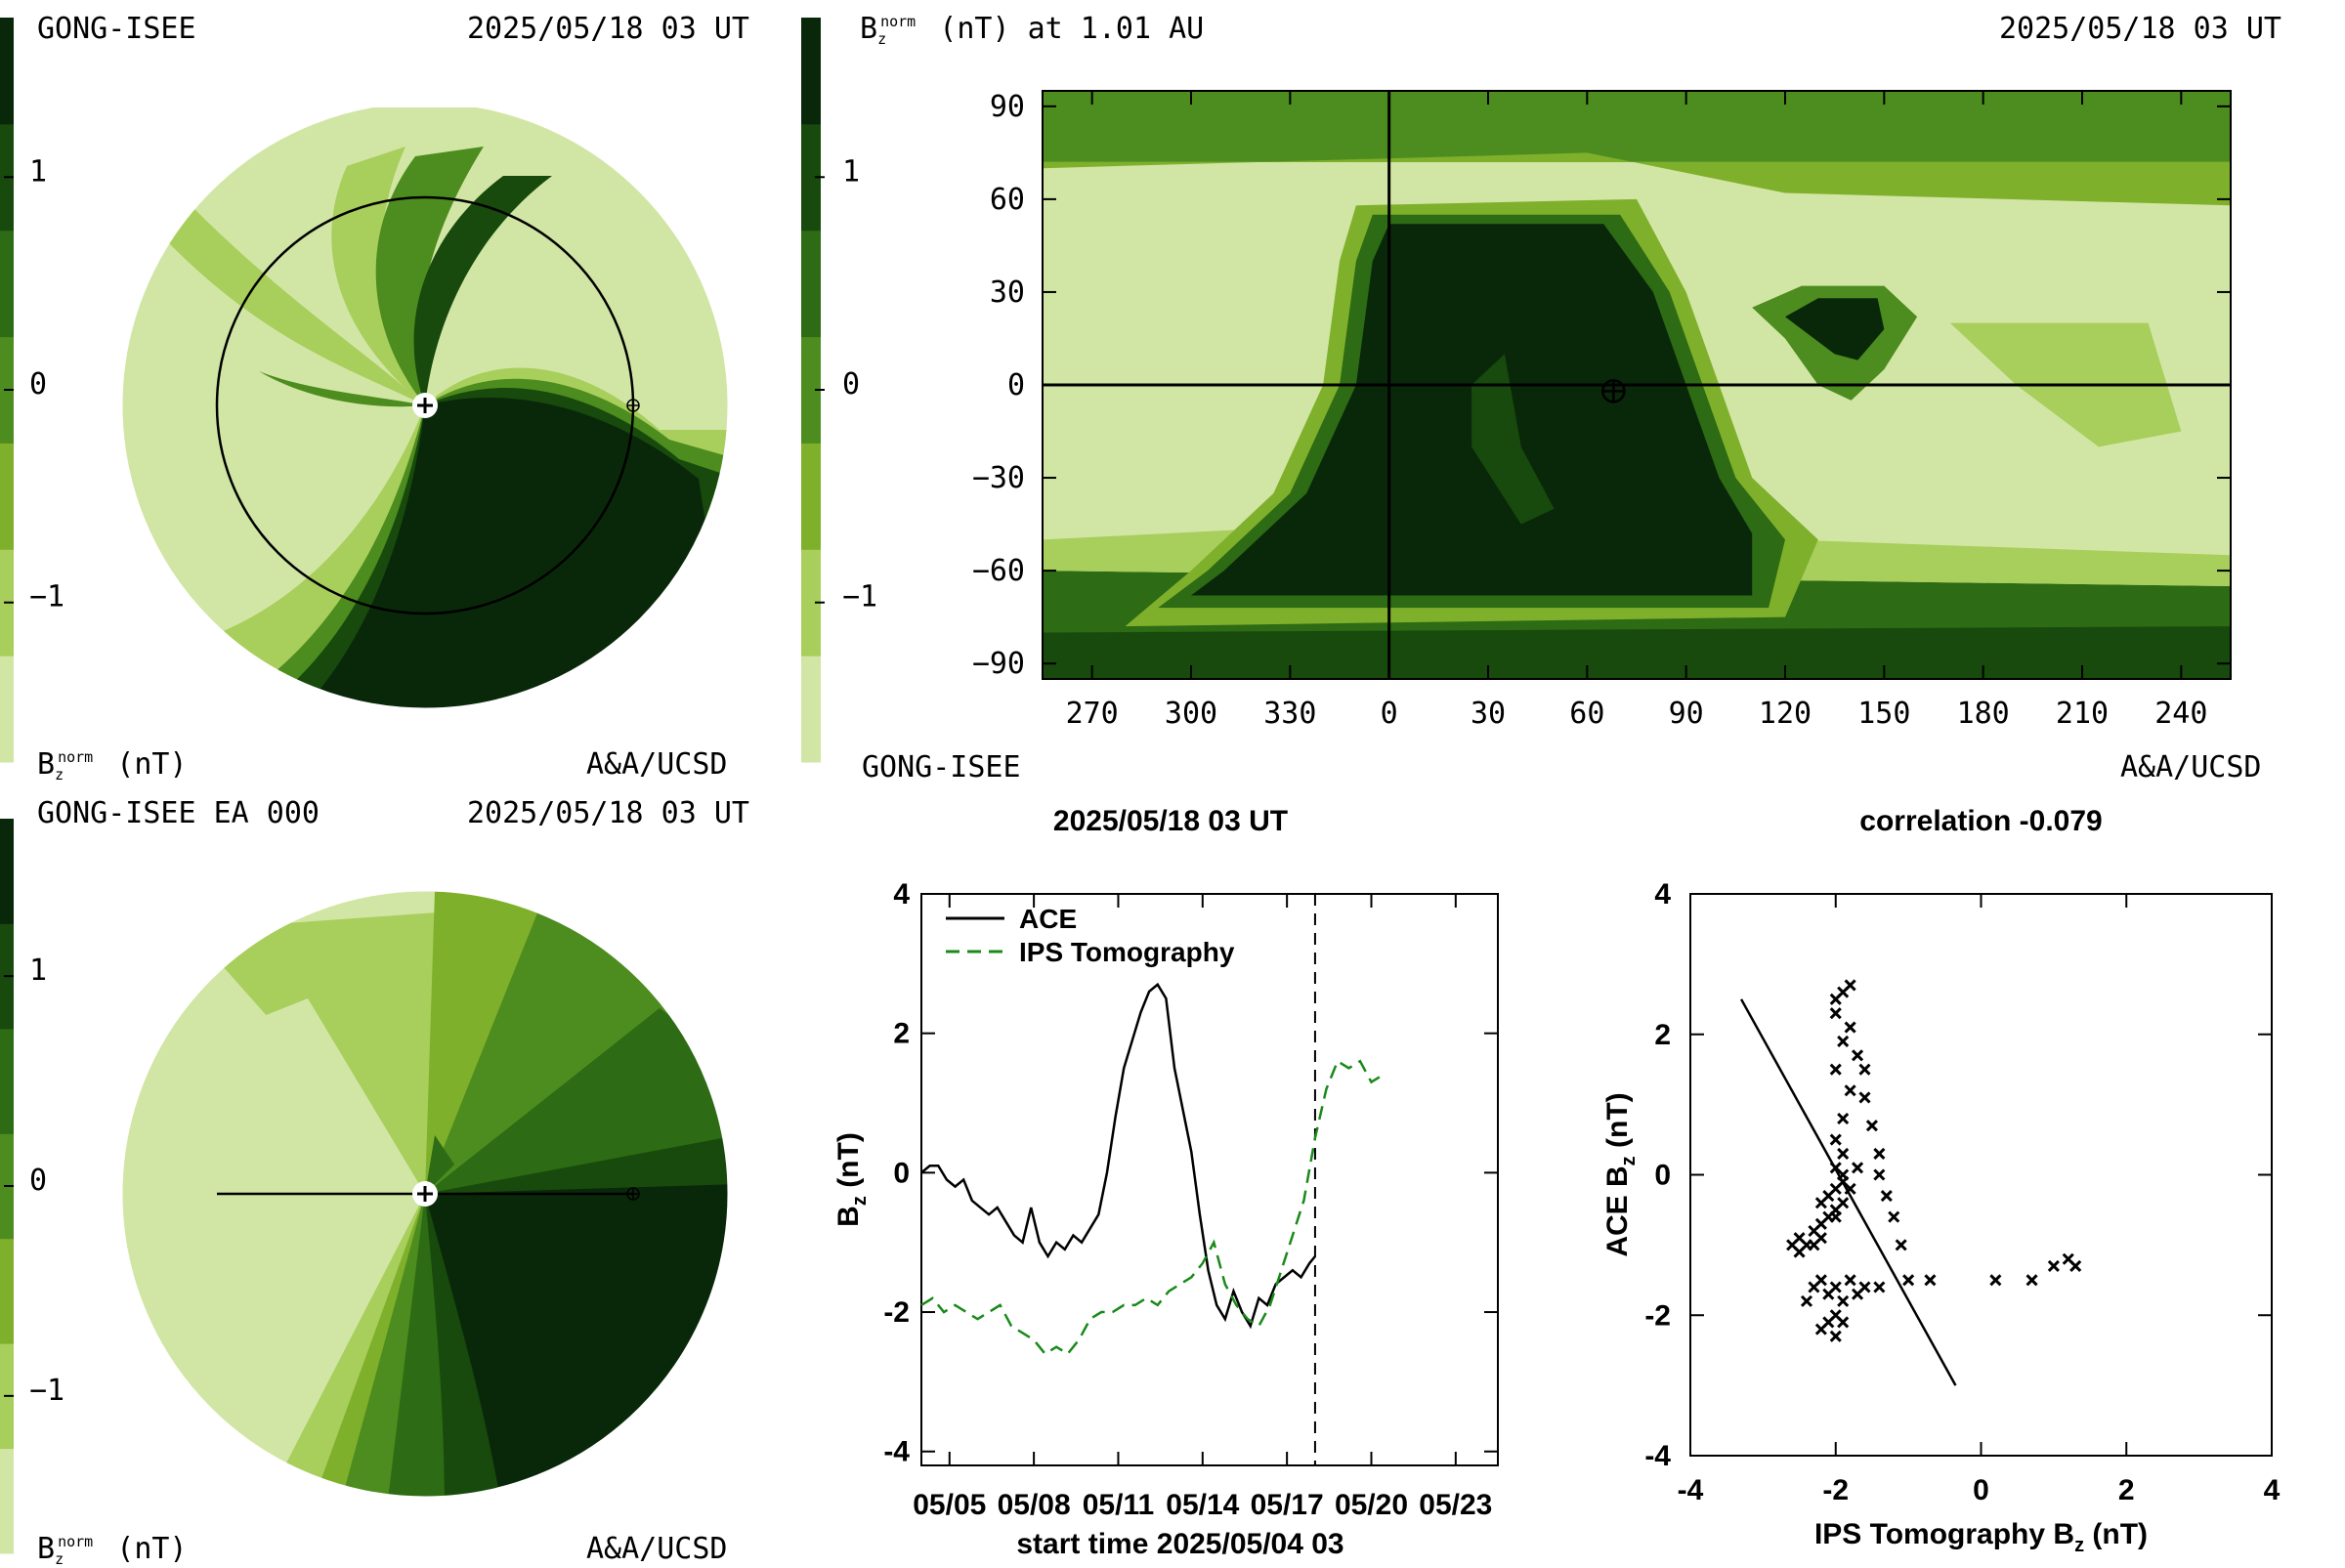 The image size is (2345, 1568). I want to click on tl-title-right: 2025/05/18 03 UT, so click(608, 29).